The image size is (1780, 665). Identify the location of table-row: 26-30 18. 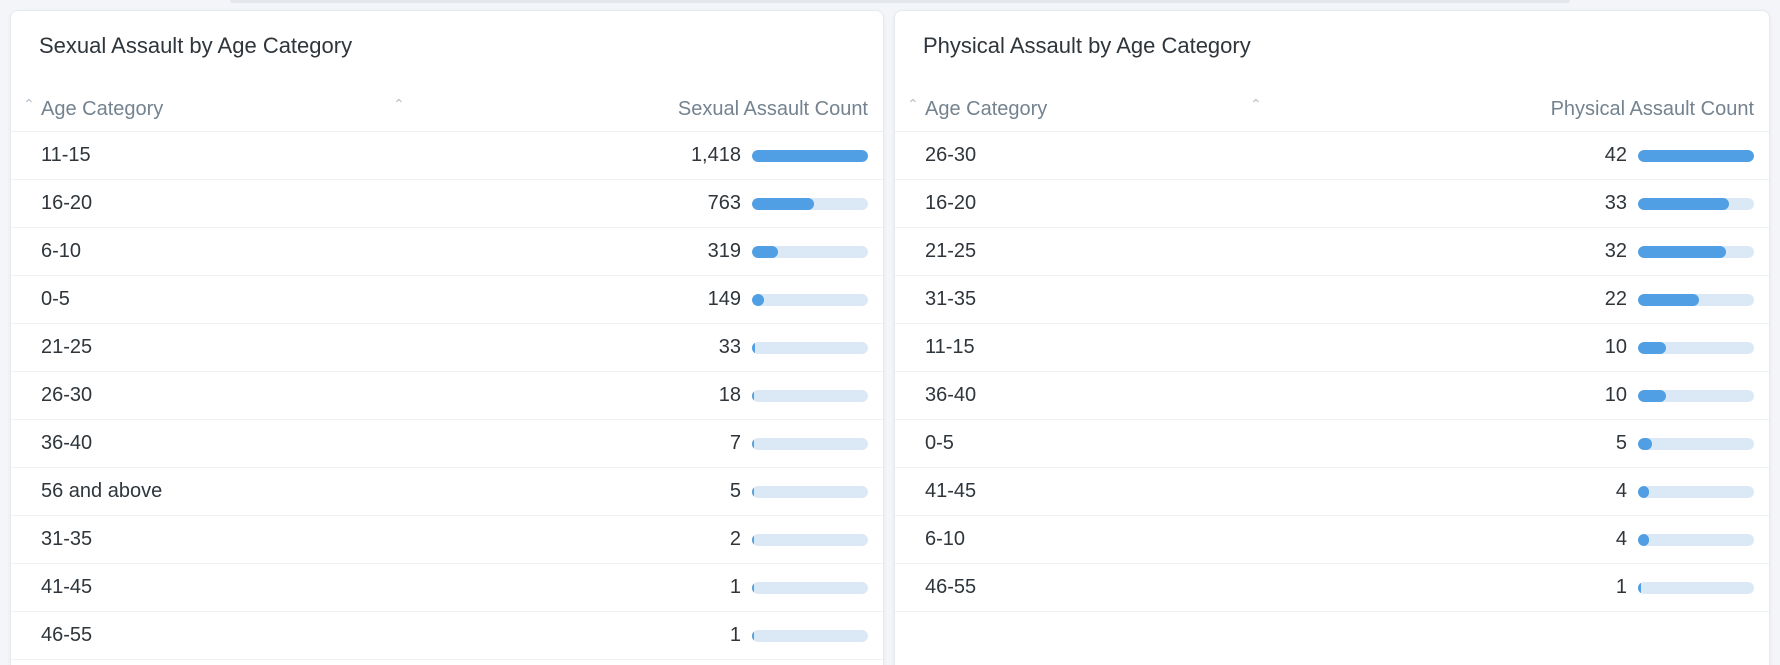
(447, 396).